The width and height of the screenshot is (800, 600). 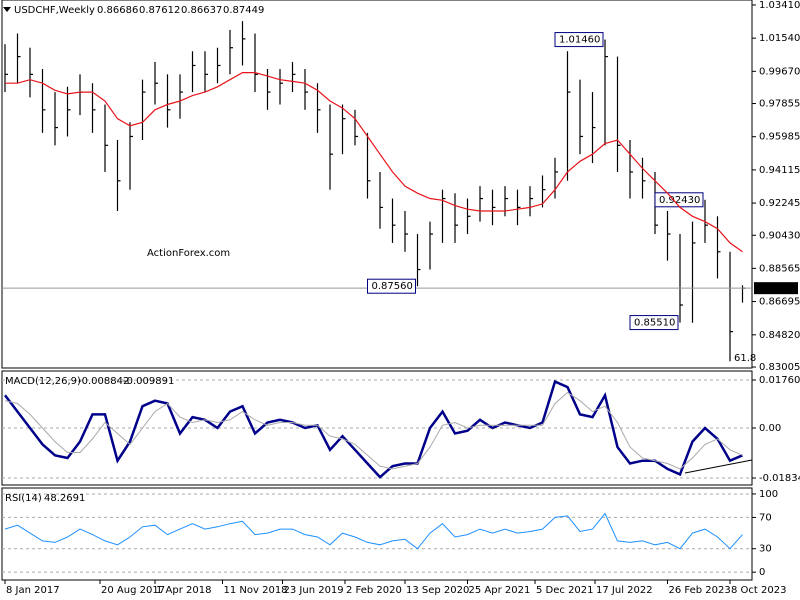 What do you see at coordinates (314, 590) in the screenshot?
I see `x-tick-label: 23 Jun 2019` at bounding box center [314, 590].